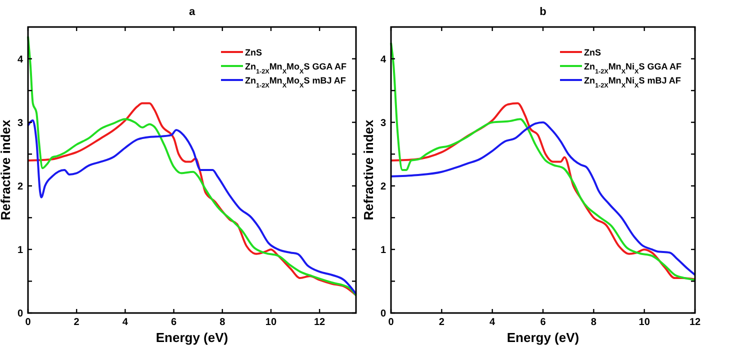  Describe the element at coordinates (543, 12) in the screenshot. I see `chart-title: b` at that location.